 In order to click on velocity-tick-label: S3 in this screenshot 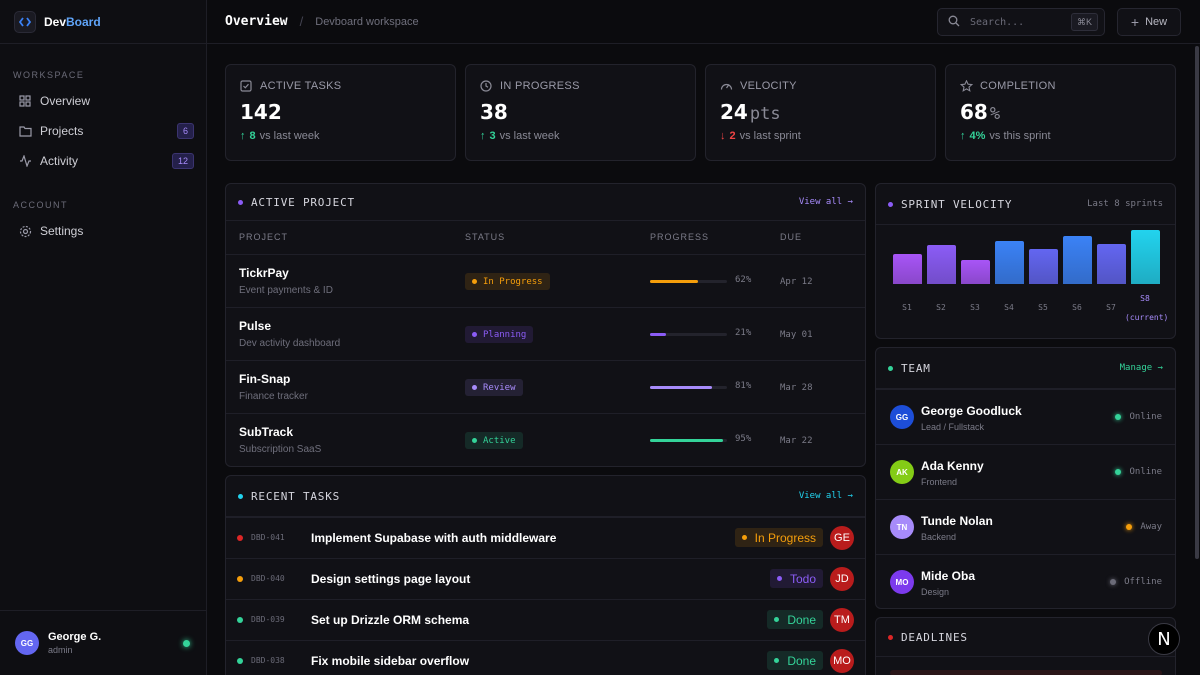, I will do `click(975, 307)`.